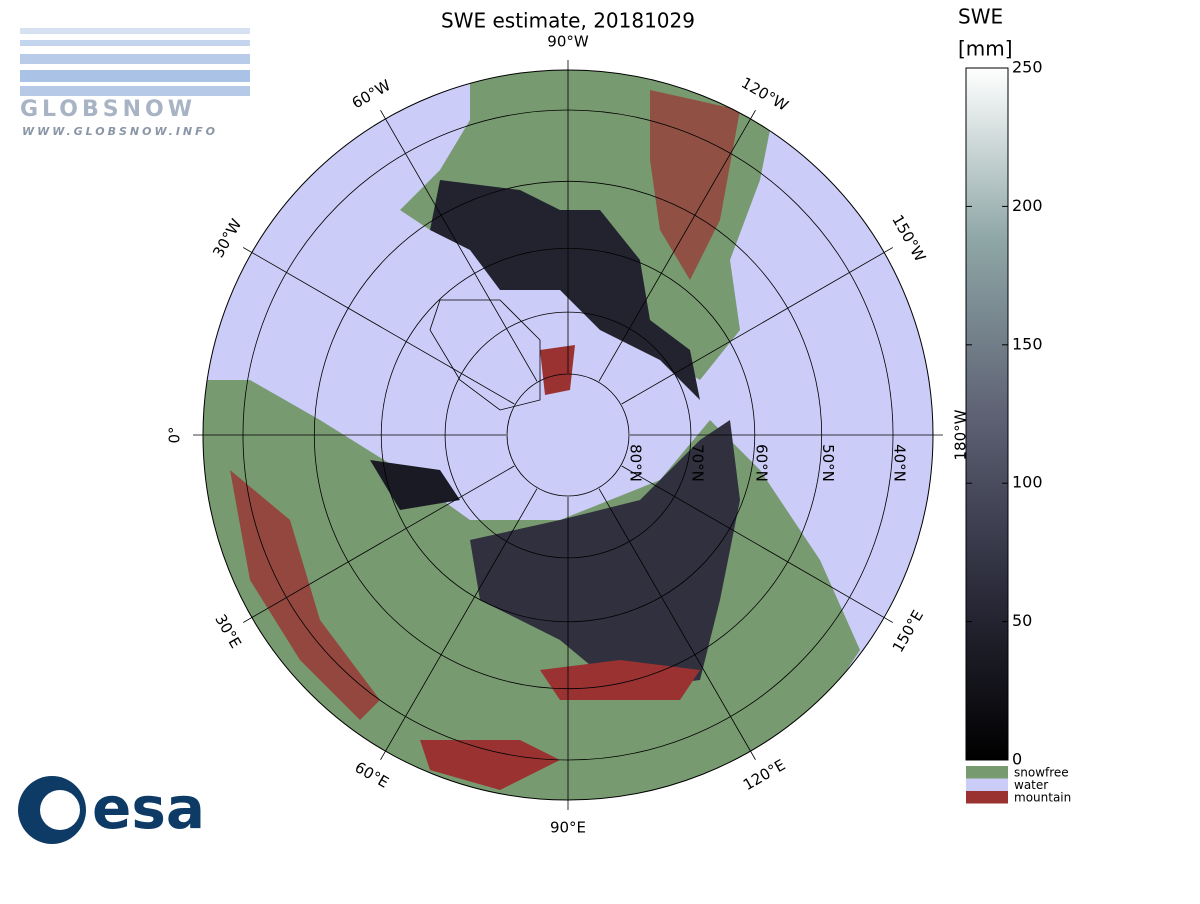  What do you see at coordinates (764, 775) in the screenshot?
I see `meridian-label: 120°E` at bounding box center [764, 775].